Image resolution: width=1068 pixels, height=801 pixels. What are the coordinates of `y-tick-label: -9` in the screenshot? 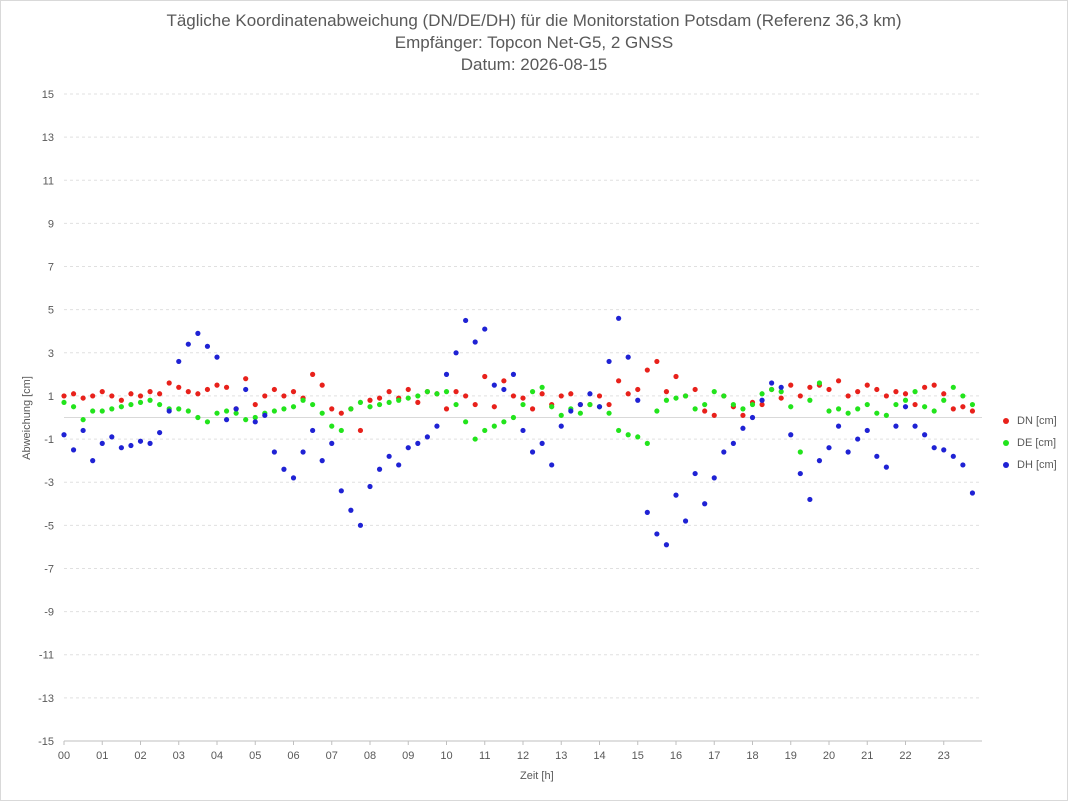 It's located at (49, 613).